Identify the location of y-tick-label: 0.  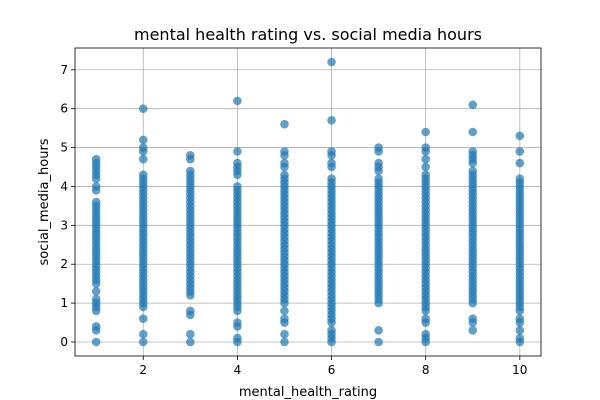
(64, 342).